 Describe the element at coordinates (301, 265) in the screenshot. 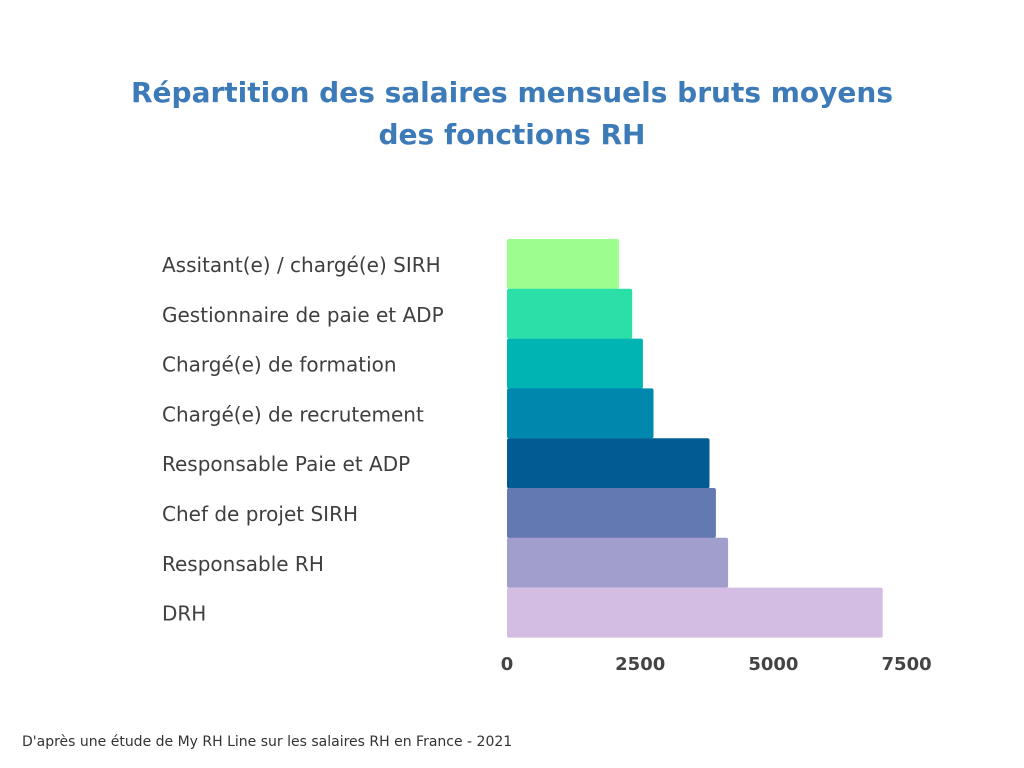

I see `category-label-0: Assitant(e) / chargé(e) SIRH` at that location.